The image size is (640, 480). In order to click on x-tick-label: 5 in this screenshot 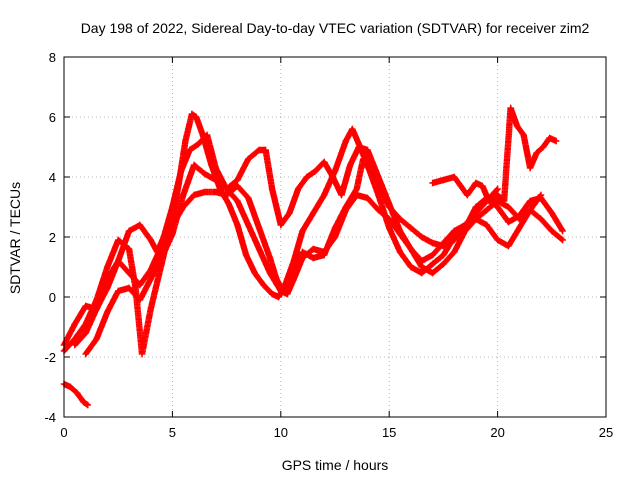, I will do `click(172, 432)`.